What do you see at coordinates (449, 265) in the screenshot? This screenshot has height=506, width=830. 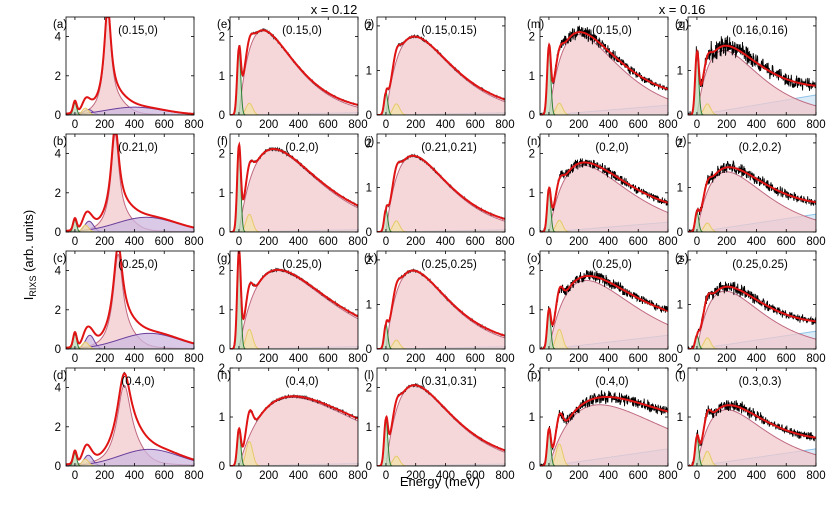 I see `panel-q-label: (0.25,0.25)` at bounding box center [449, 265].